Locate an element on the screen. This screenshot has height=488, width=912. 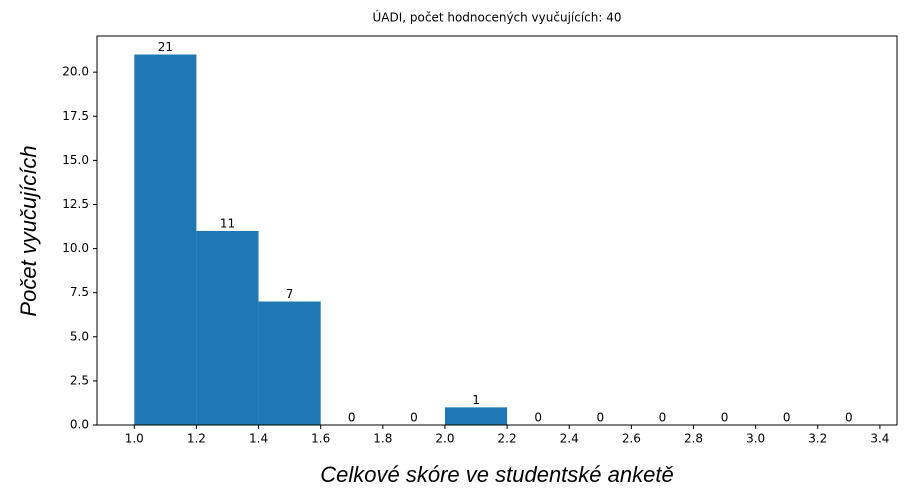
y-axis-label: Počet vyučujících is located at coordinates (28, 230).